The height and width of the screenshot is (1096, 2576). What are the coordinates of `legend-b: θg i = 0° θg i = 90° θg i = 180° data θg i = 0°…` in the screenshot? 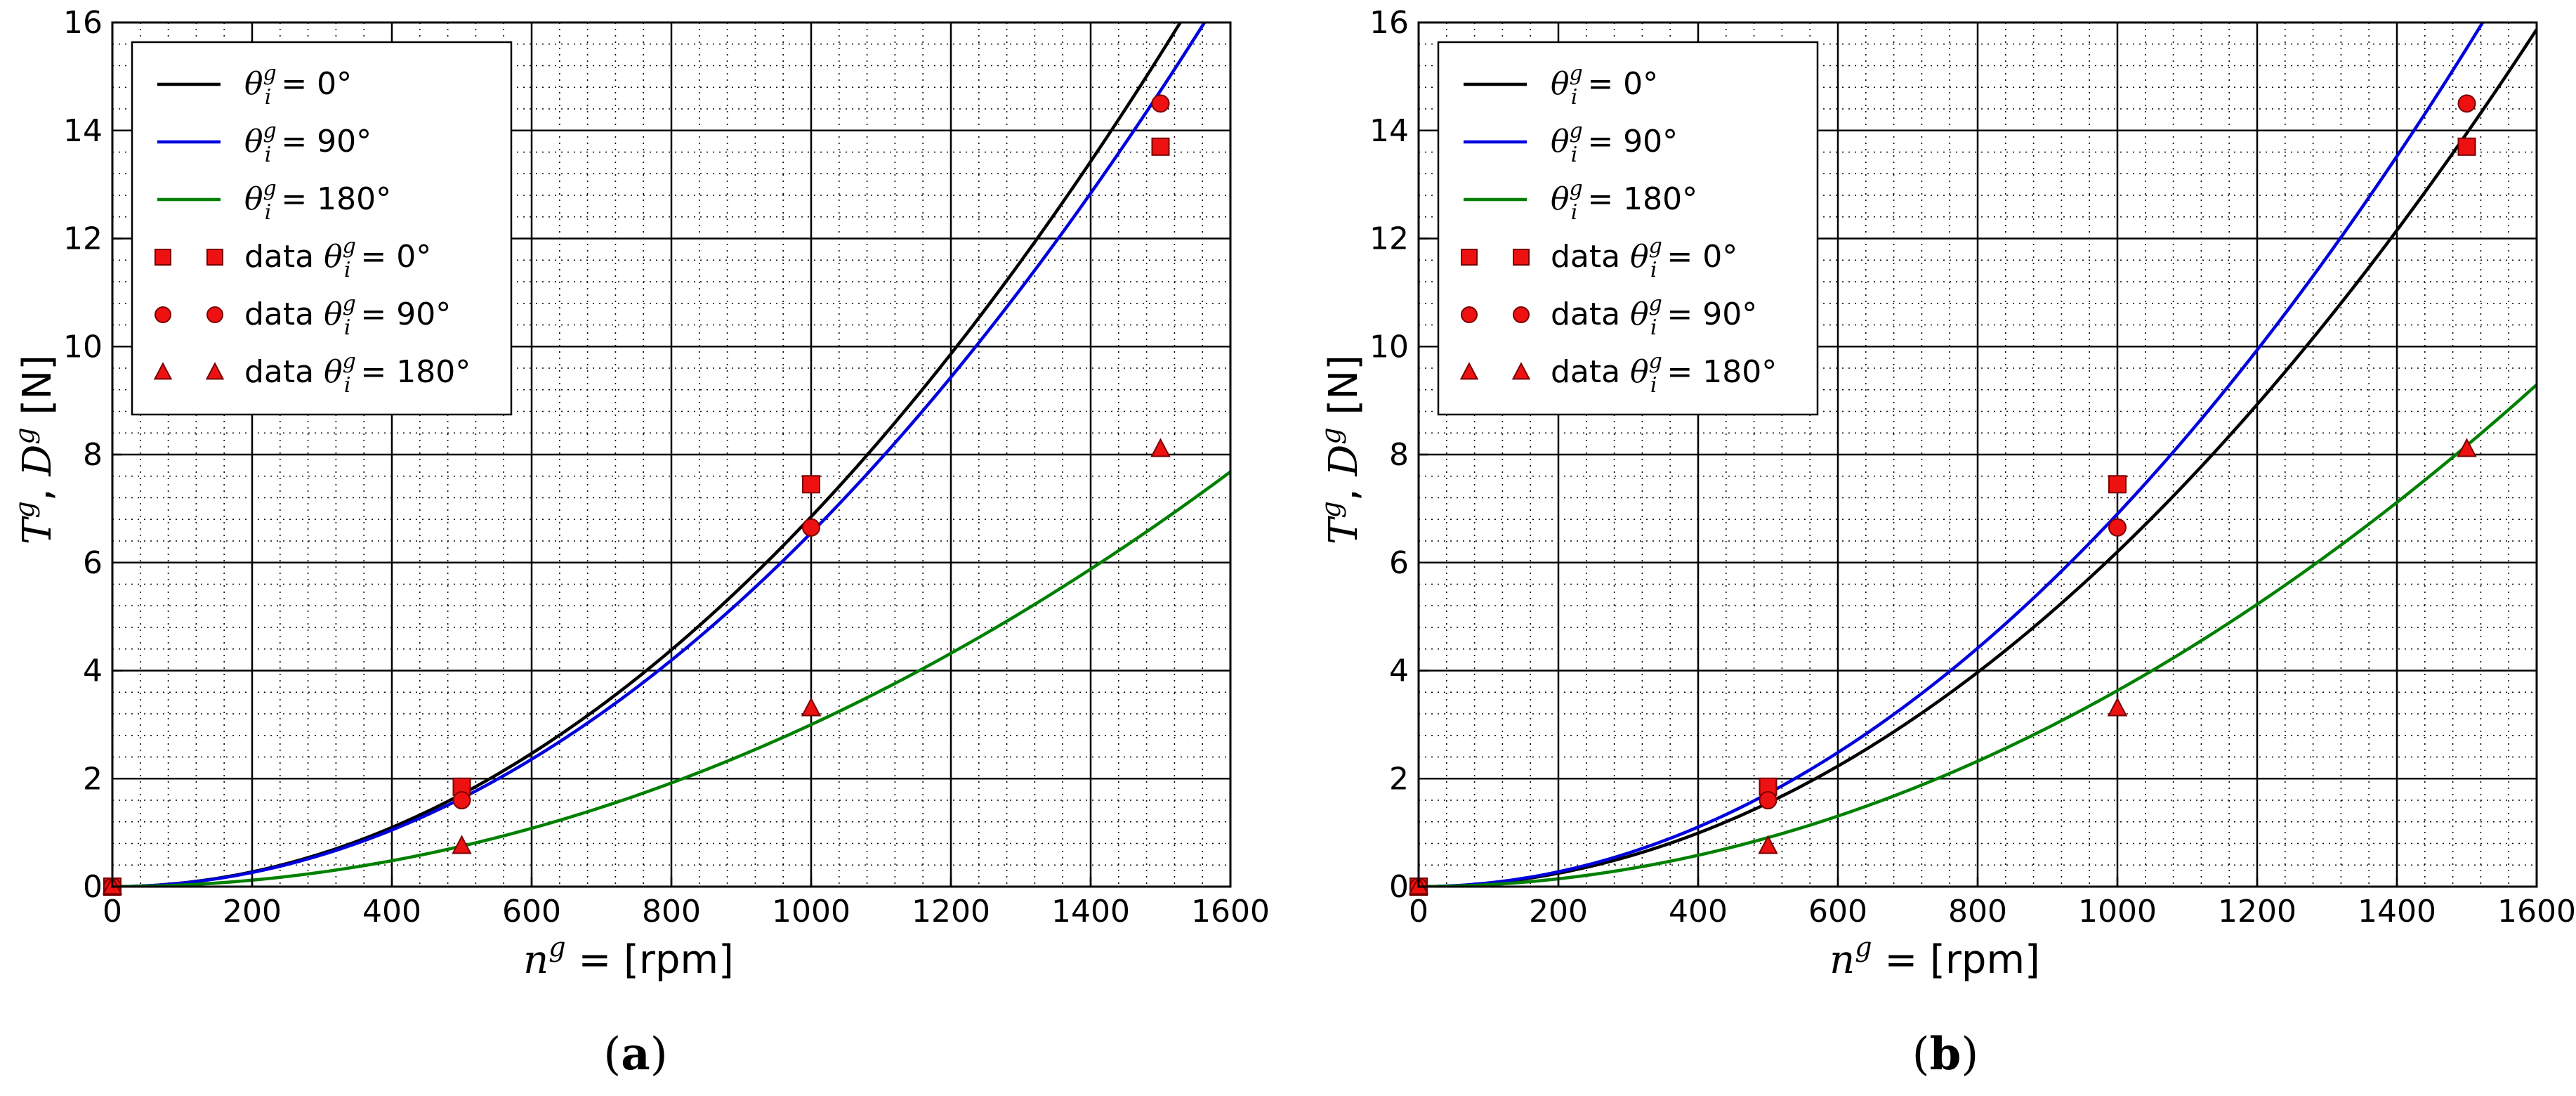 It's located at (1628, 228).